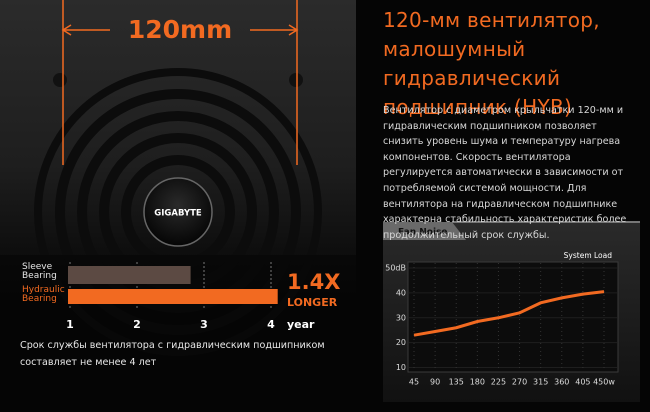  I want to click on description-line: вентилятора на гидравлическом подшипнике, so click(500, 204).